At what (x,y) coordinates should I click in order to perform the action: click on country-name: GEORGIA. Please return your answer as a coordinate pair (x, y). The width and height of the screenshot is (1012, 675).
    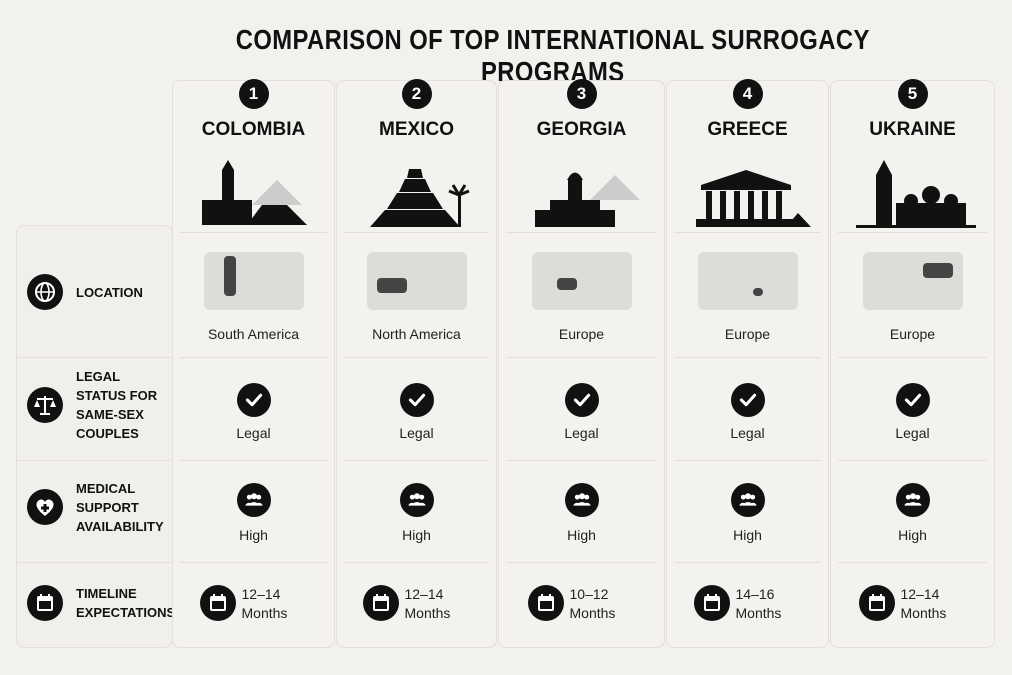
    Looking at the image, I should click on (581, 129).